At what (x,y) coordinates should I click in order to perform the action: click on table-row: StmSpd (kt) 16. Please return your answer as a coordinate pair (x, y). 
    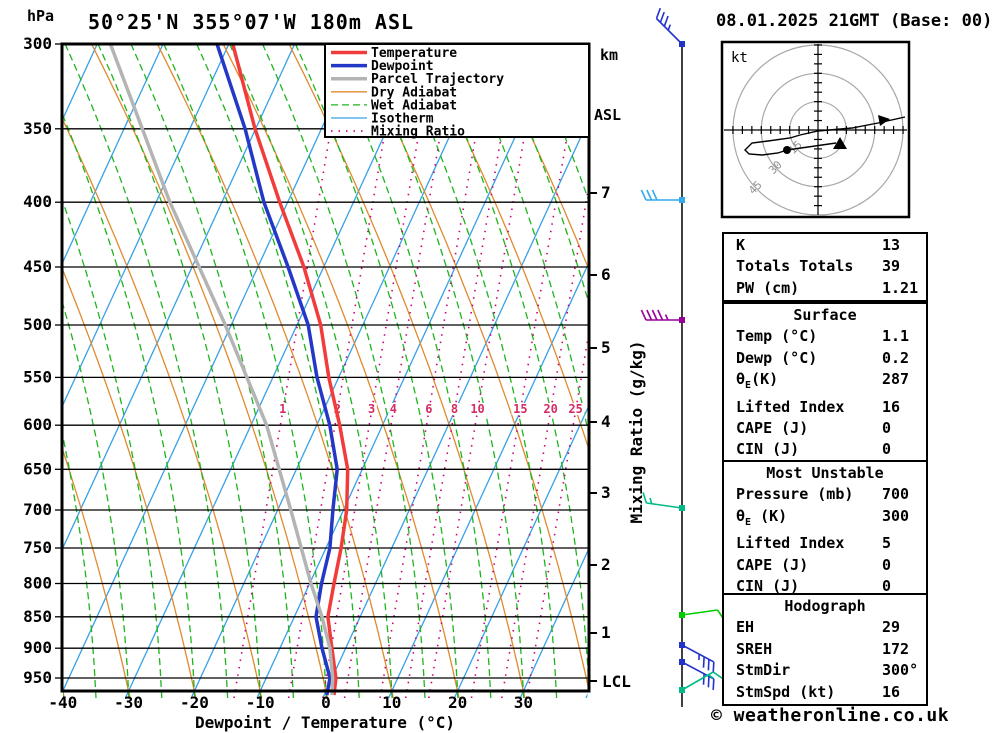
    Looking at the image, I should click on (825, 692).